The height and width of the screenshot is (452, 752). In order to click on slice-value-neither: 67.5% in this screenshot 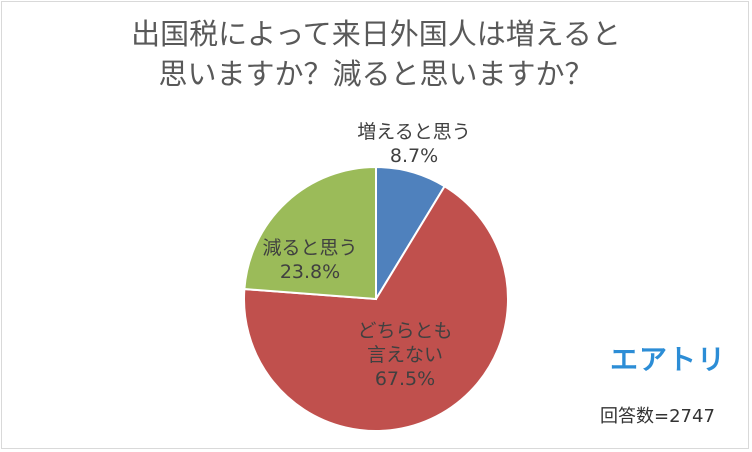, I will do `click(405, 379)`.